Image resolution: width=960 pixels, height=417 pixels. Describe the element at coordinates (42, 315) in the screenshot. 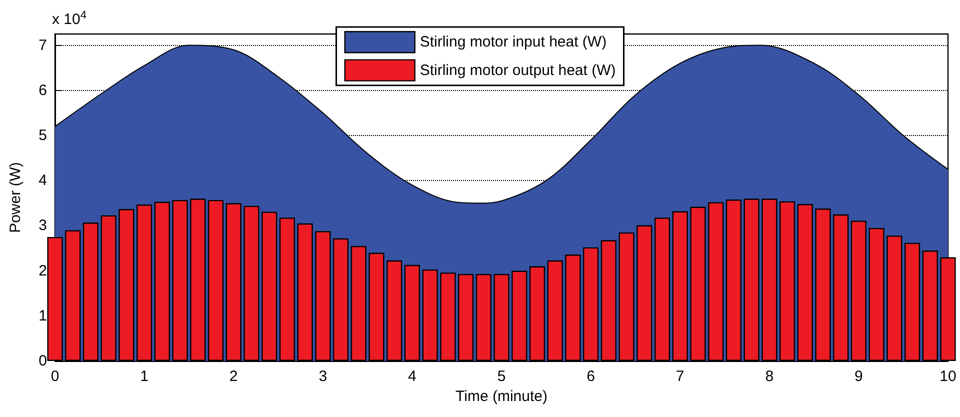

I see `y-tick-label: 1` at that location.